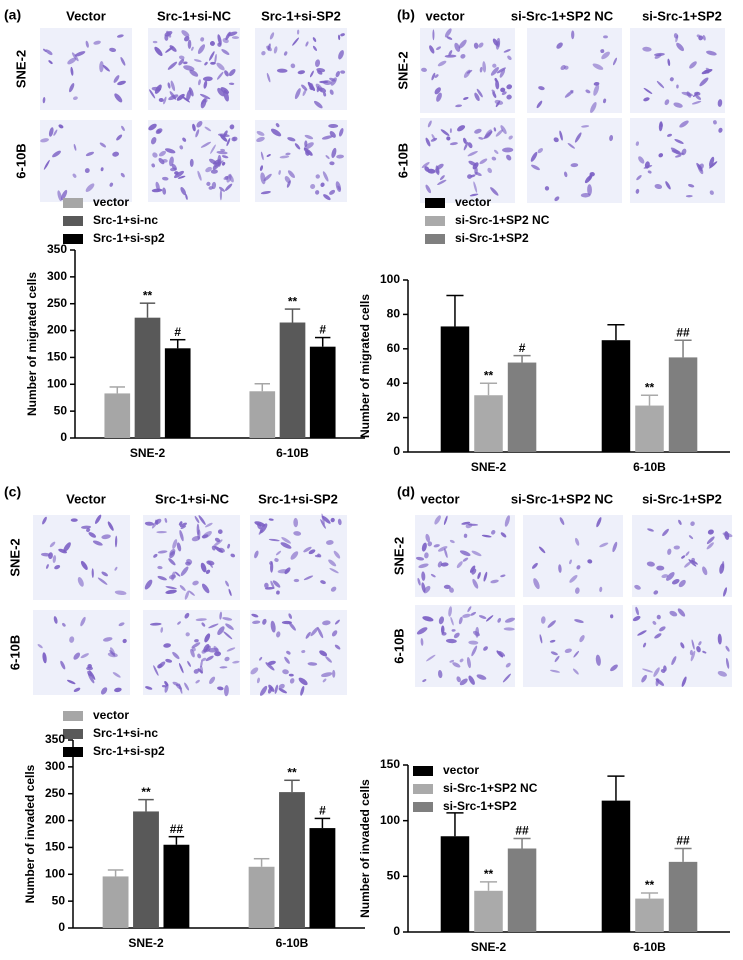 The image size is (743, 960). Describe the element at coordinates (562, 498) in the screenshot. I see `image-column-header: si-Src-1+SP2 NC` at that location.